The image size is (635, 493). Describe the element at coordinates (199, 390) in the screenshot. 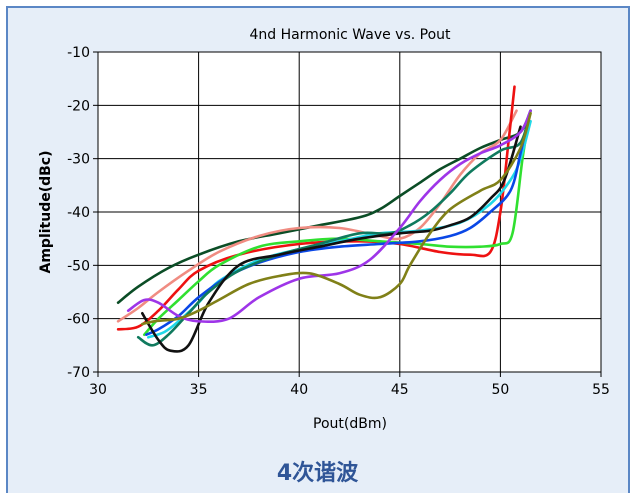

I see `x-tick-label: 35` at that location.